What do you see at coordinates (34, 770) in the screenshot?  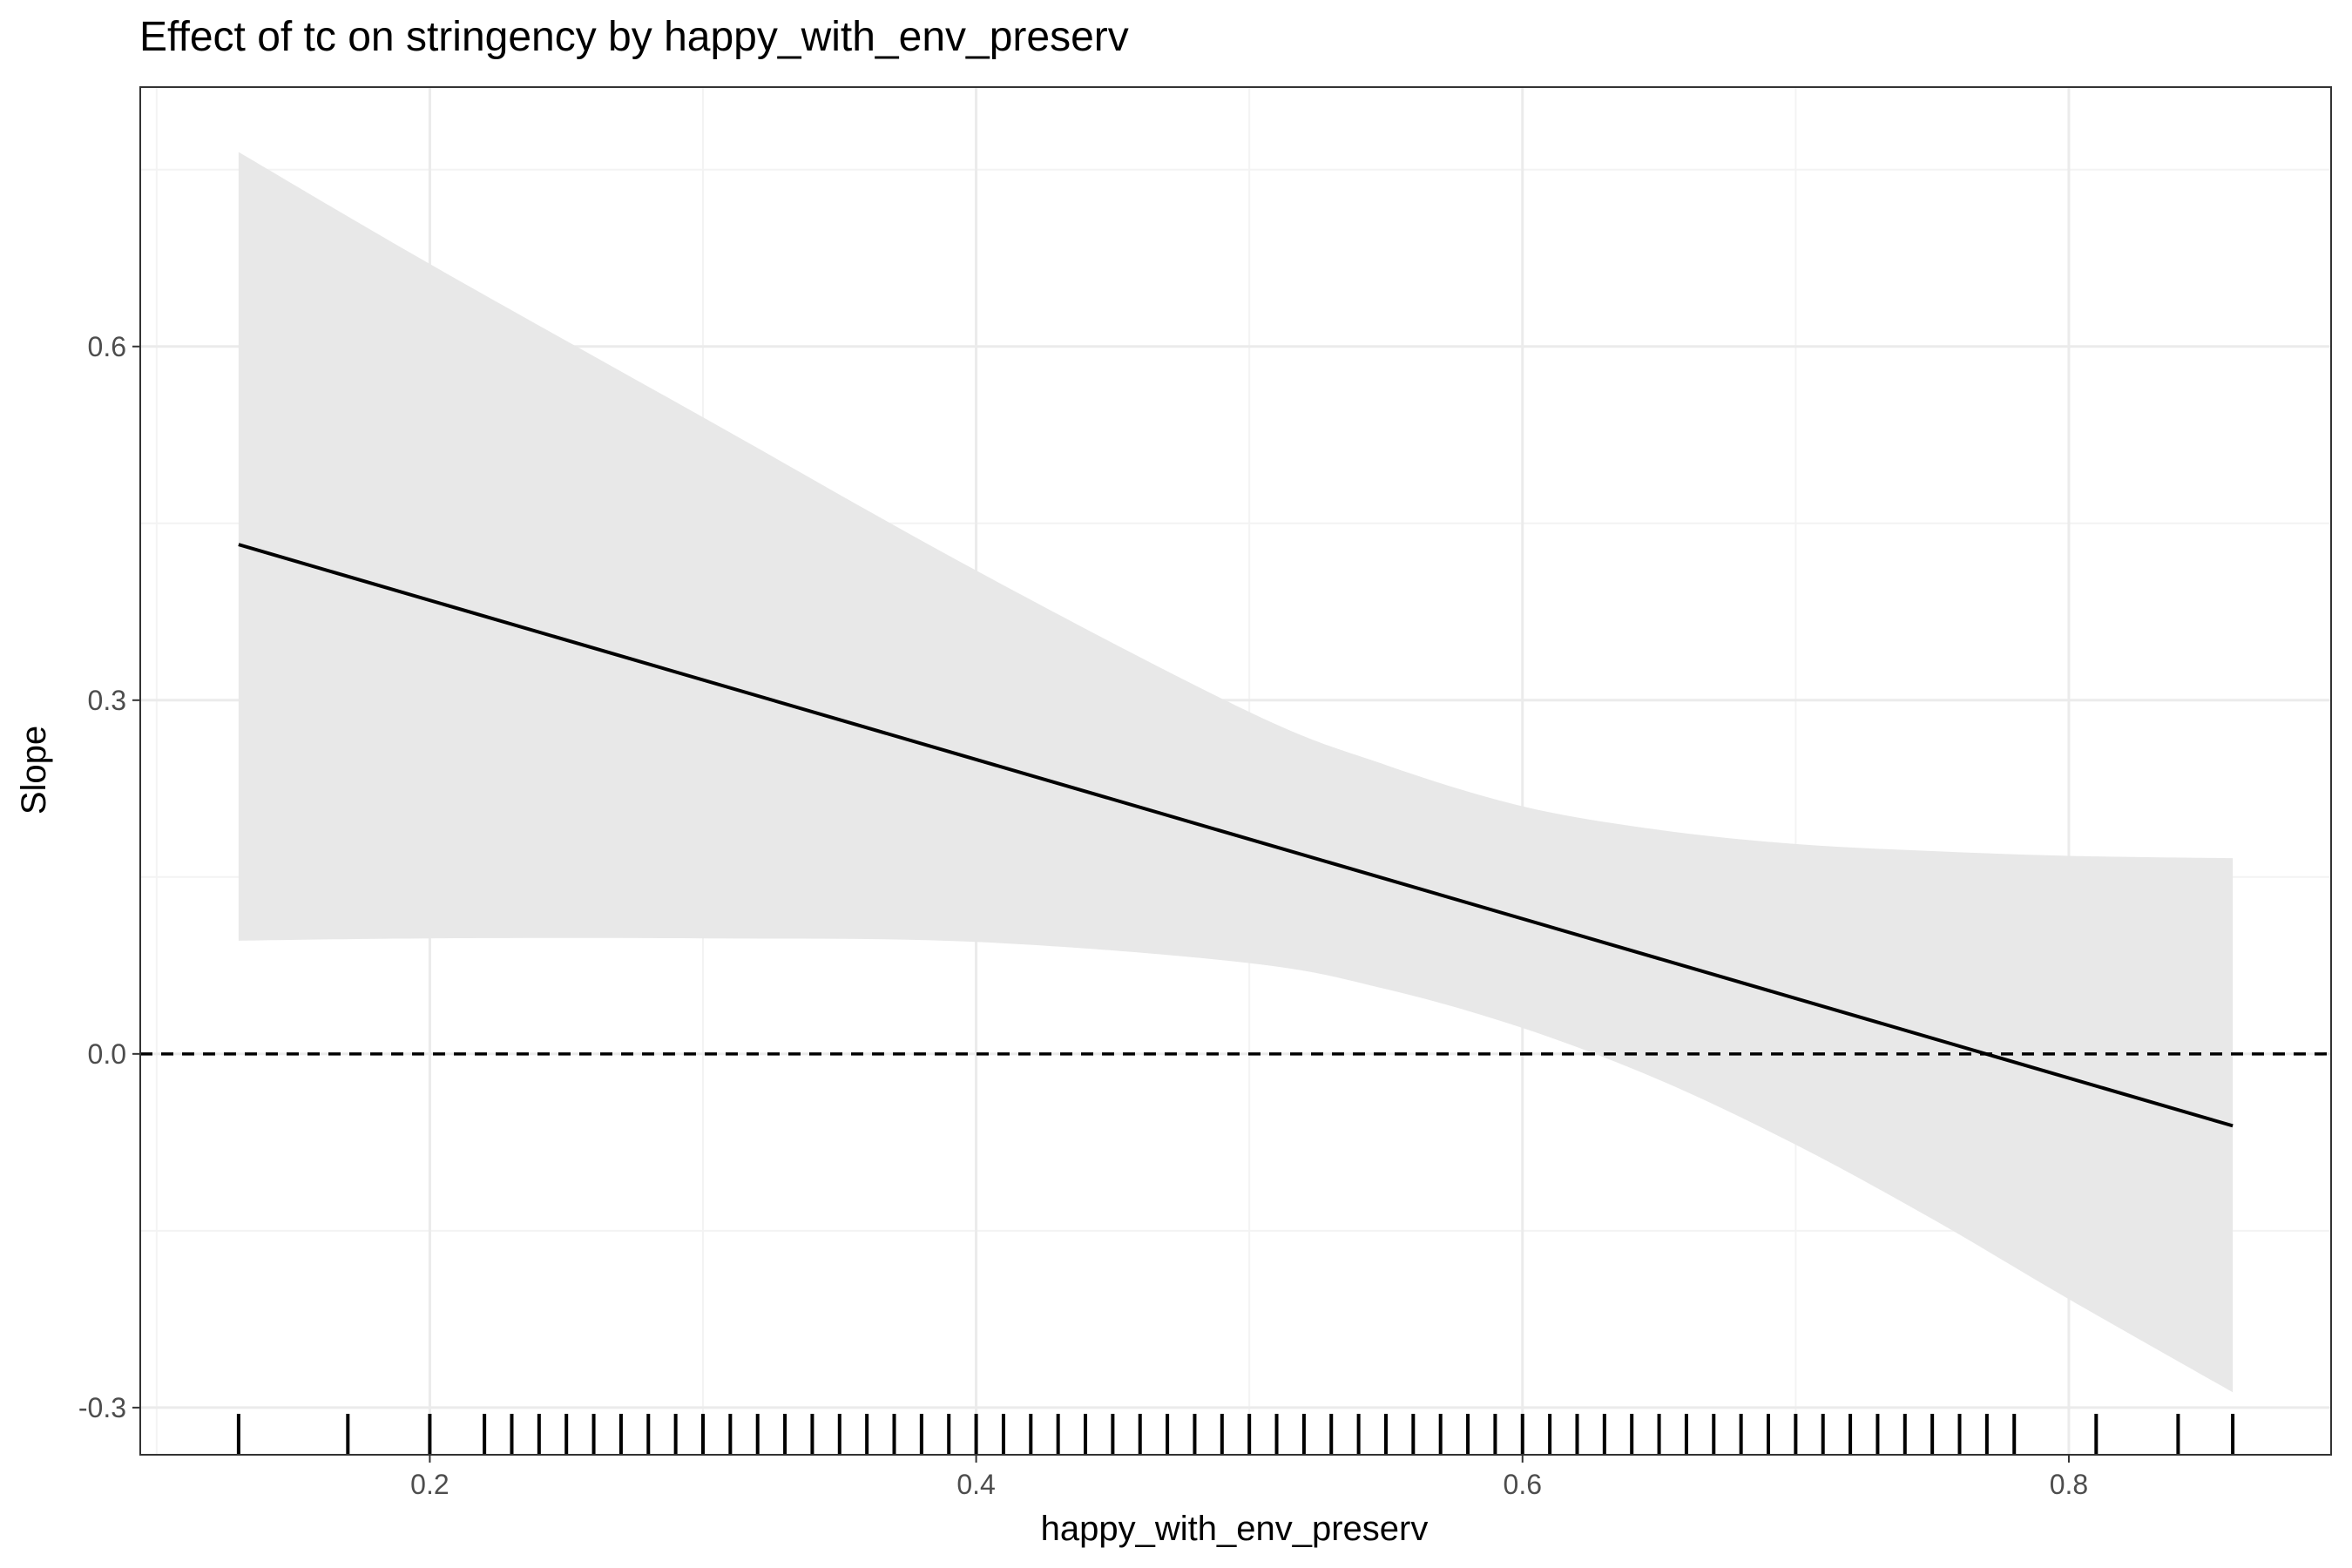 I see `y-axis-title: Slope` at bounding box center [34, 770].